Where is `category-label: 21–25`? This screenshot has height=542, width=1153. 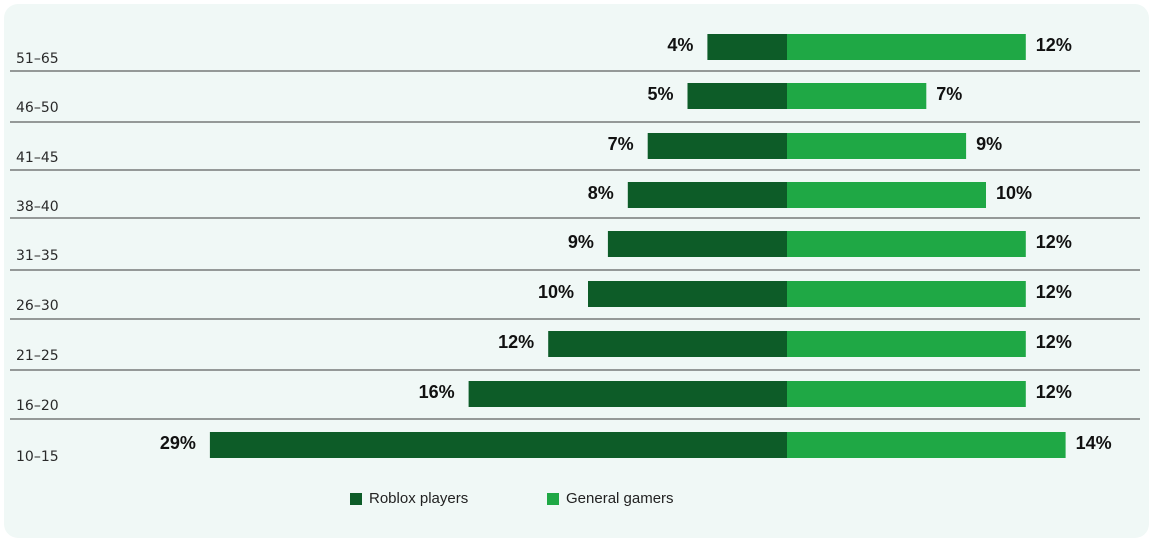 category-label: 21–25 is located at coordinates (37, 356).